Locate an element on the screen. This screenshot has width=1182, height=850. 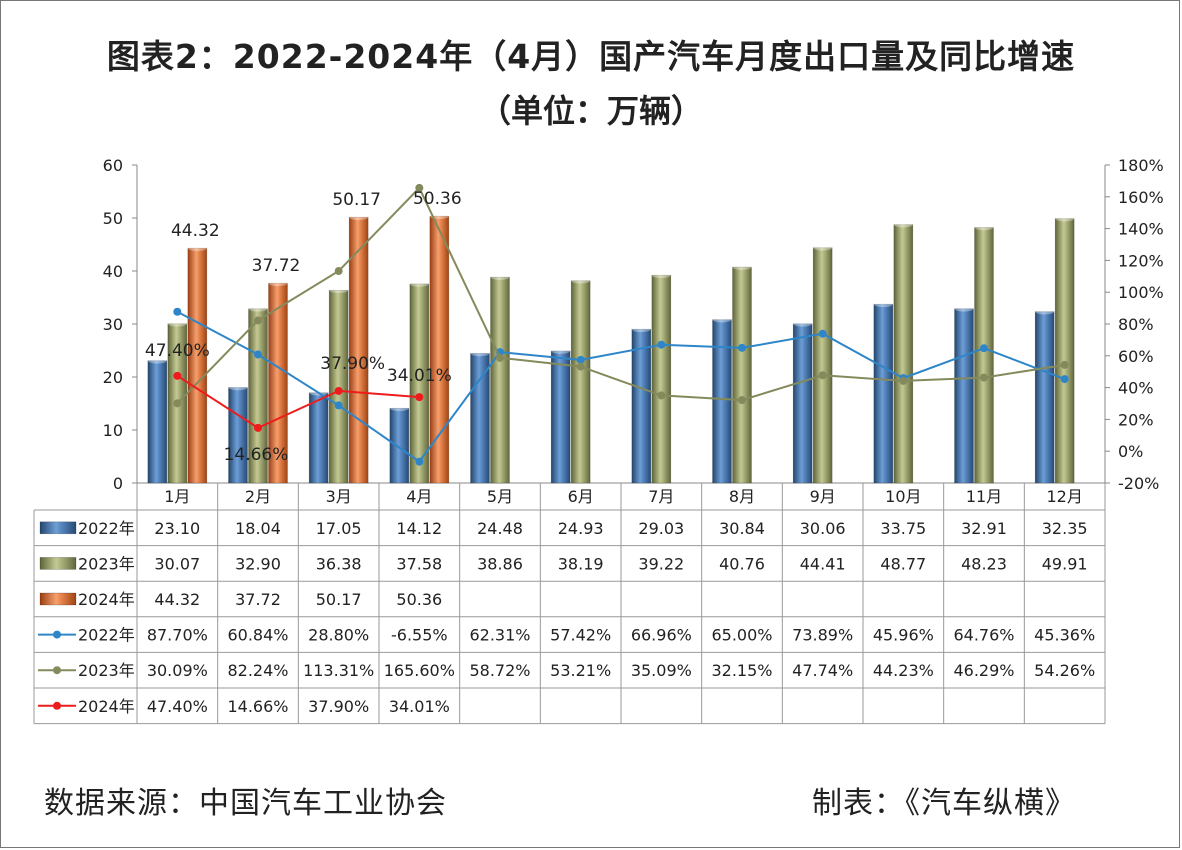
point-2022年-12月 is located at coordinates (1064, 379).